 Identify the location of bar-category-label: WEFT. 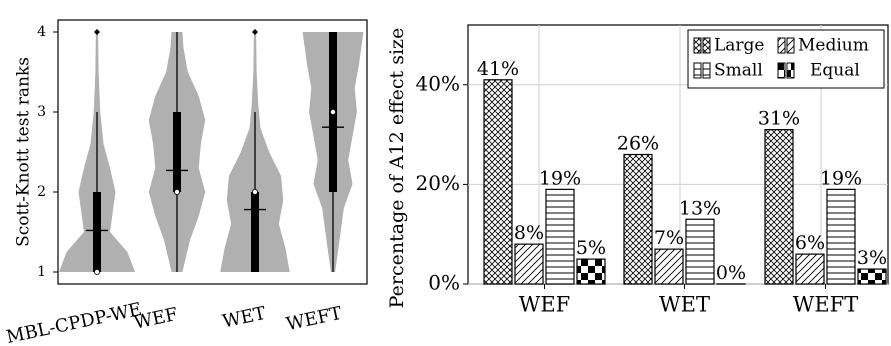
(826, 305).